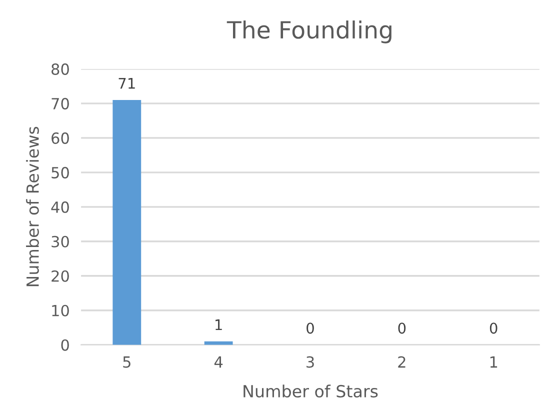 Image resolution: width=559 pixels, height=418 pixels. Describe the element at coordinates (60, 207) in the screenshot. I see `y-tick-label: 40` at that location.